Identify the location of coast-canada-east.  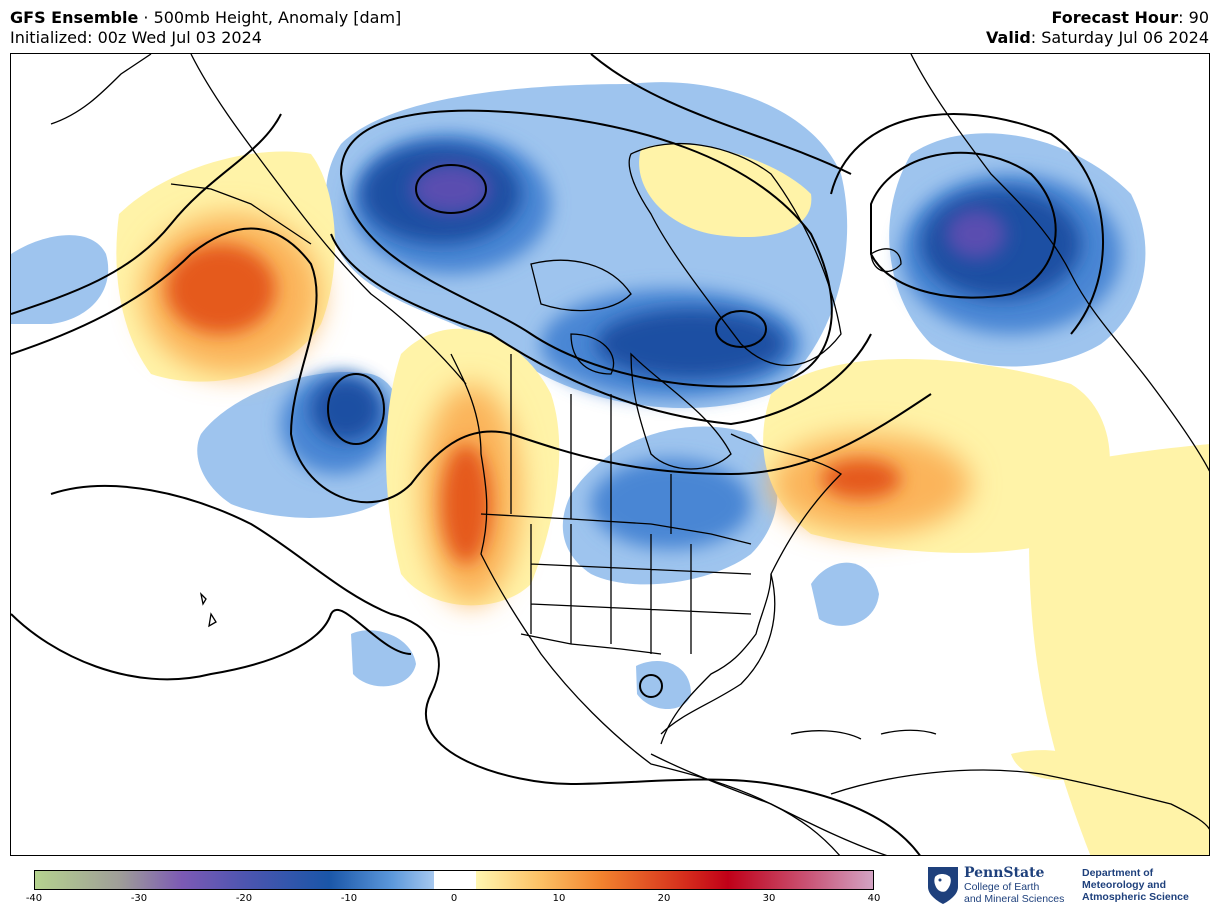
(751, 584).